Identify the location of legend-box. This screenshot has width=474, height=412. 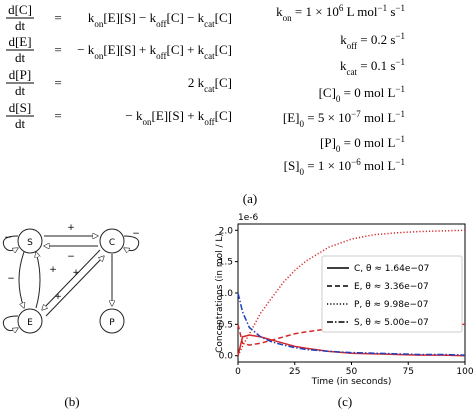
(392, 294).